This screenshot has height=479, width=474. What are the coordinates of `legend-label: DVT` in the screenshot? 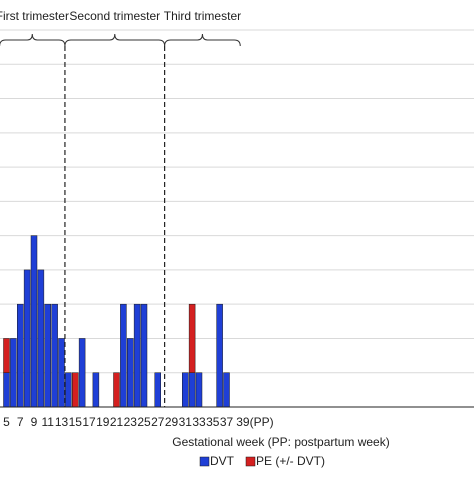 It's located at (222, 461).